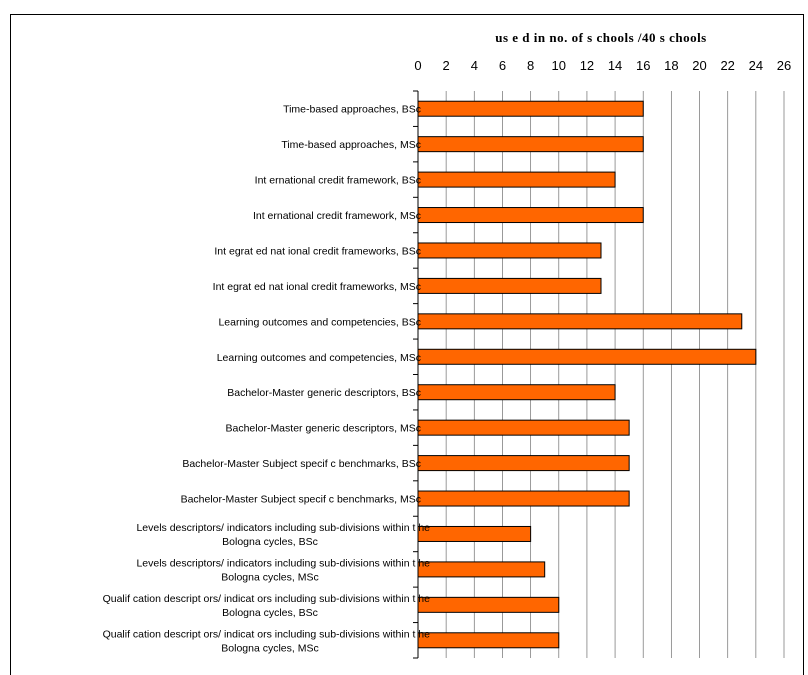  I want to click on x-tick-label: 12, so click(587, 65).